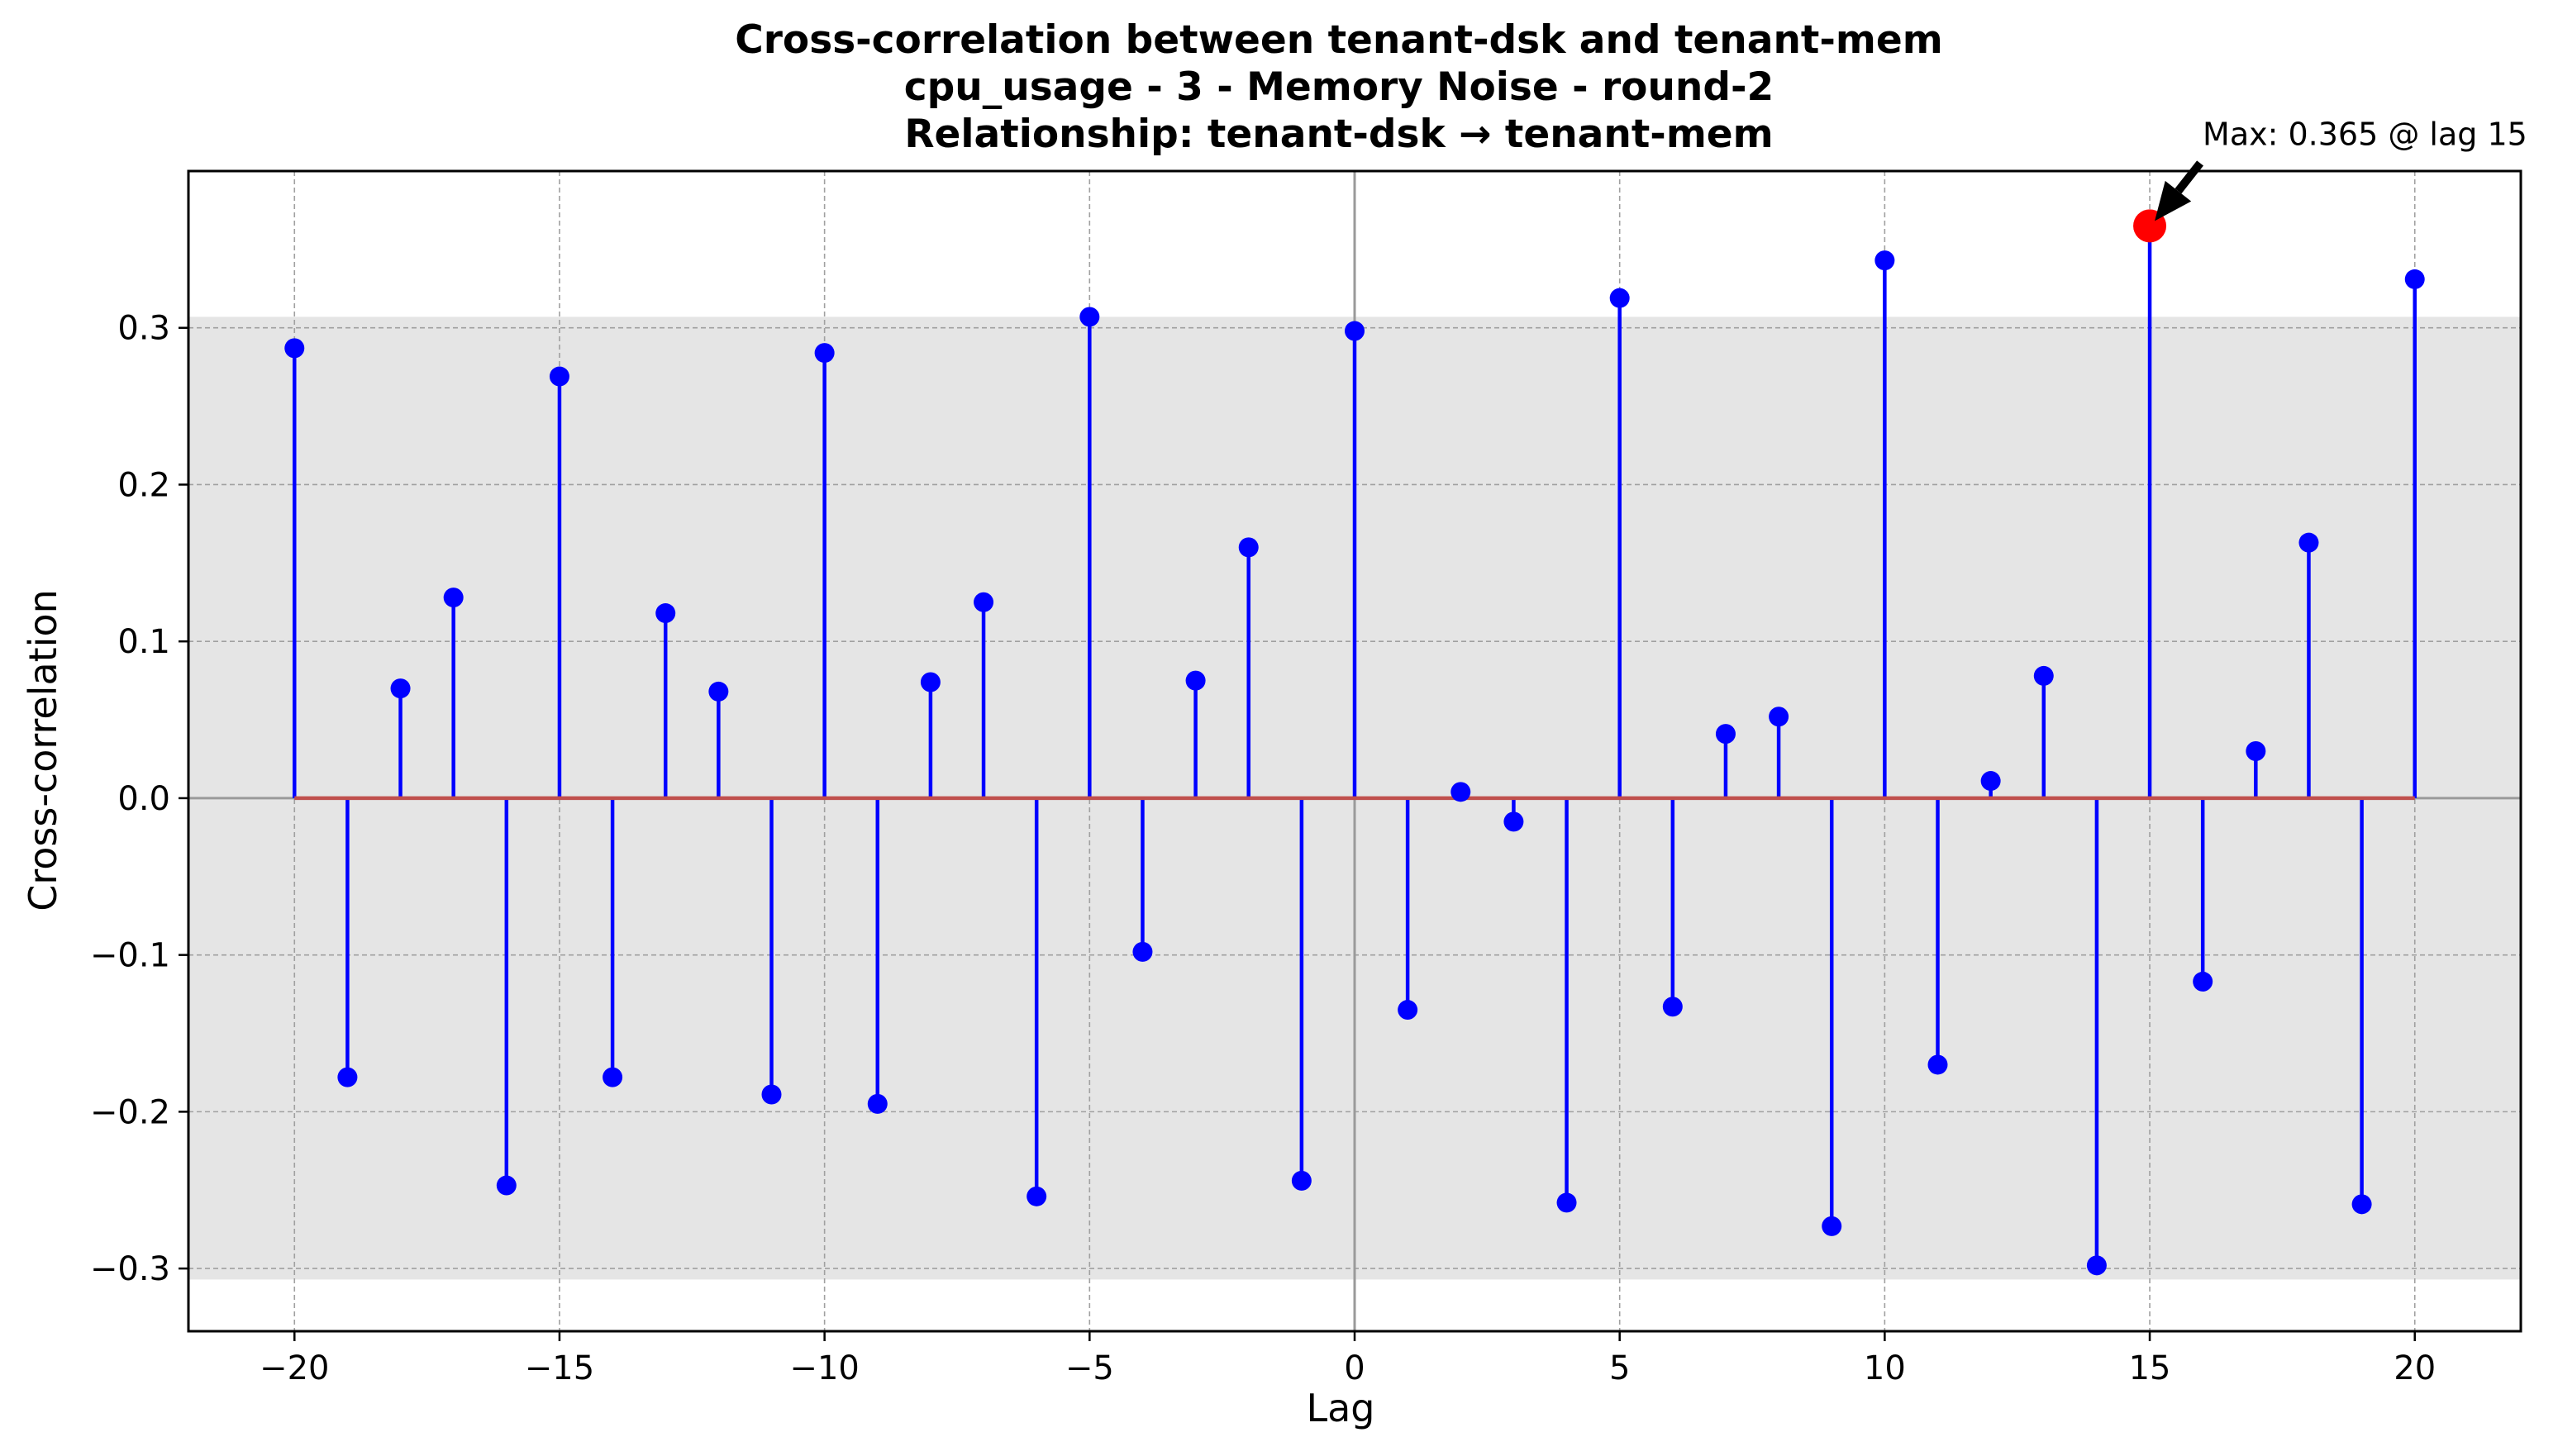  Describe the element at coordinates (2365, 134) in the screenshot. I see `max-annotation-label: Max: 0.365 @ lag 15` at that location.